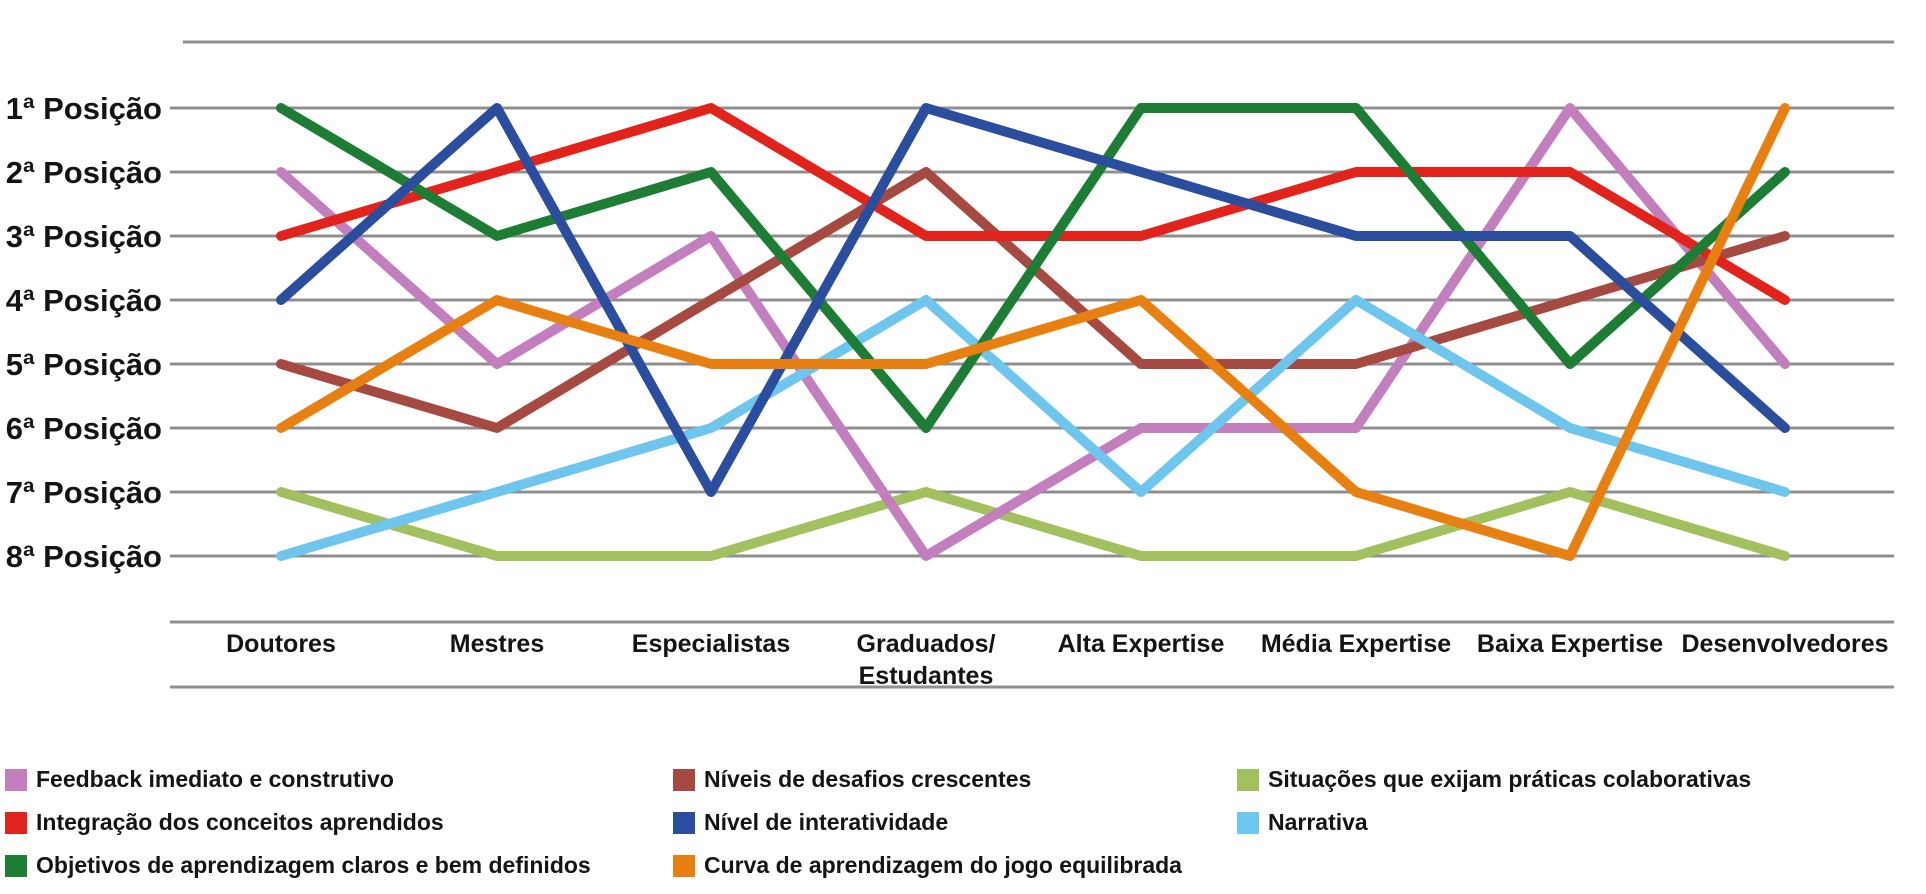  I want to click on legend-item: Feedback imediato e construtivo, so click(298, 779).